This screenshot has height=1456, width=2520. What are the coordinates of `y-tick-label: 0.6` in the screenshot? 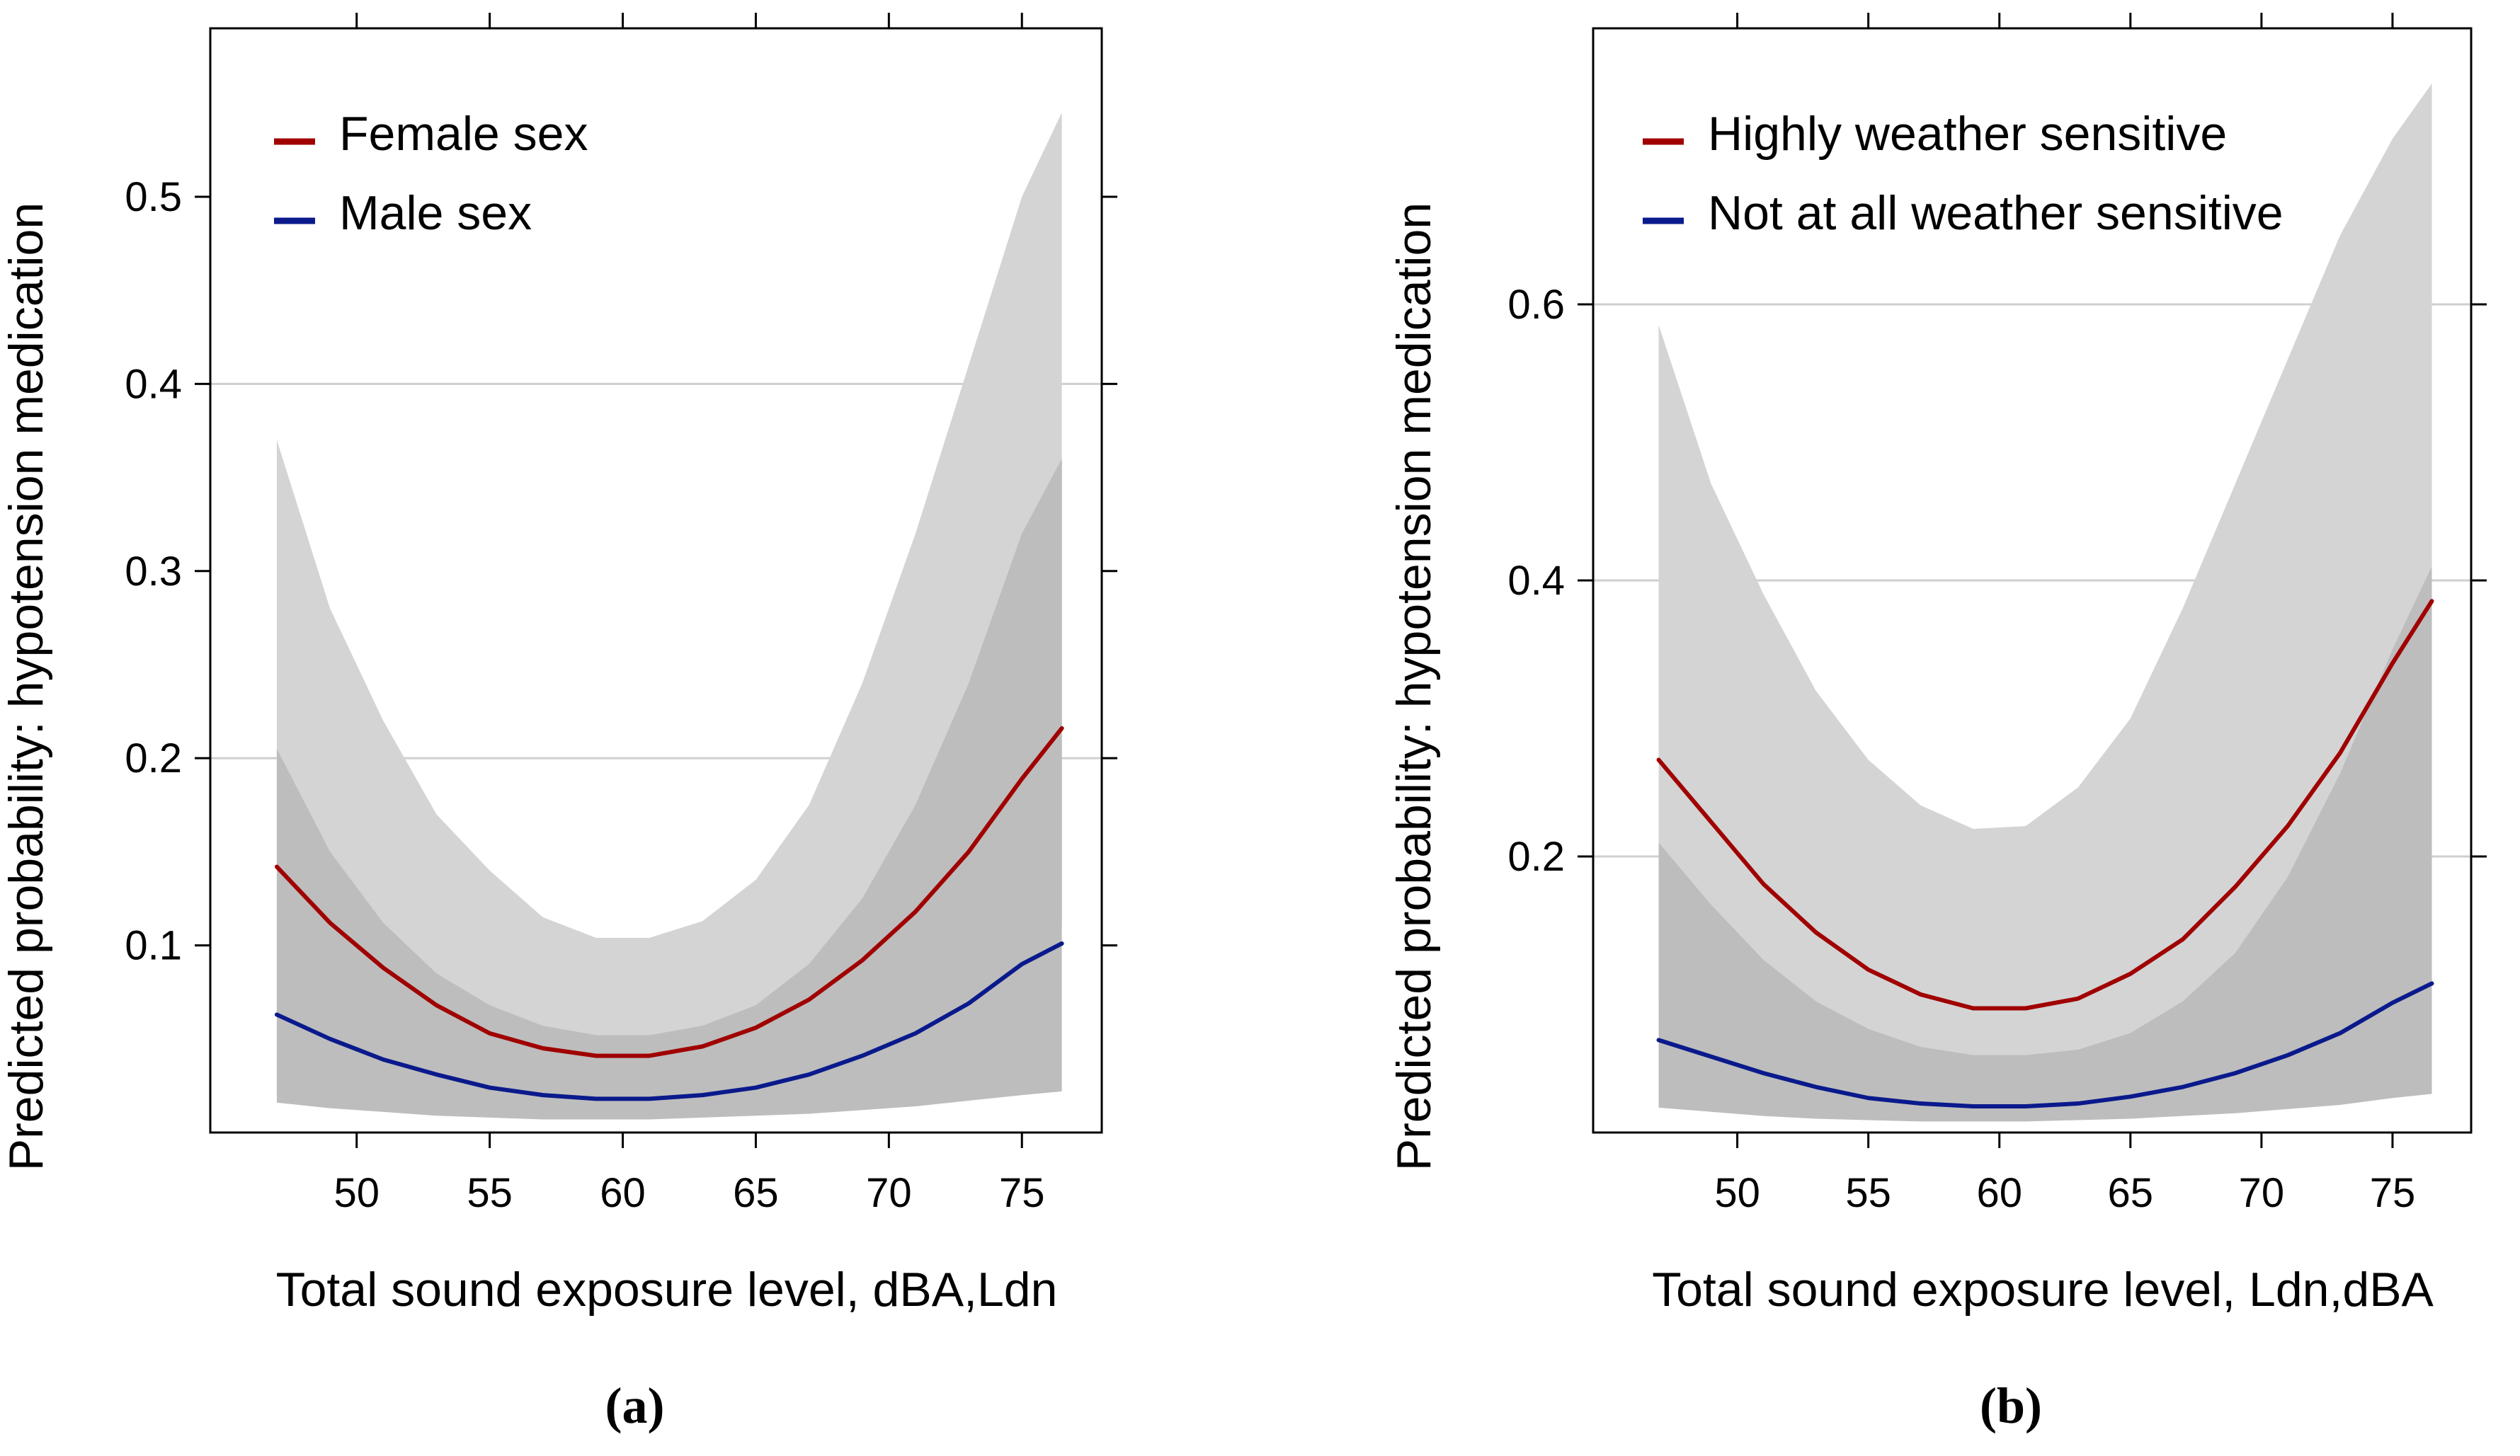 It's located at (1536, 305).